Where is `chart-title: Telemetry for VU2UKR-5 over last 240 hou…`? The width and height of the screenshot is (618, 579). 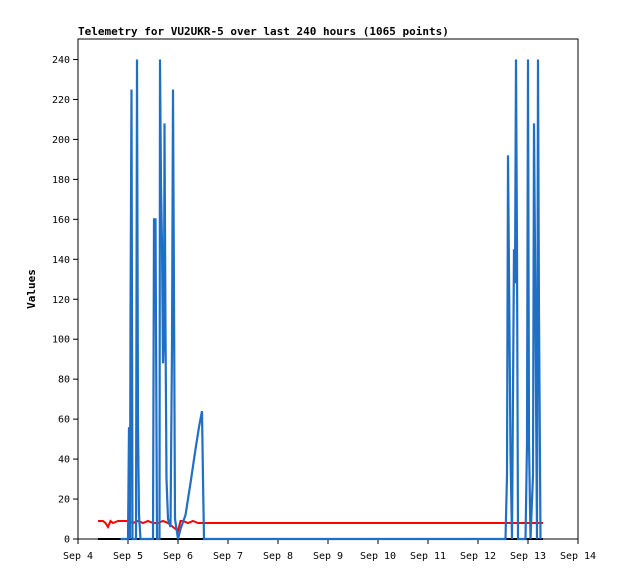
chart-title: Telemetry for VU2UKR-5 over last 240 hou… is located at coordinates (263, 31).